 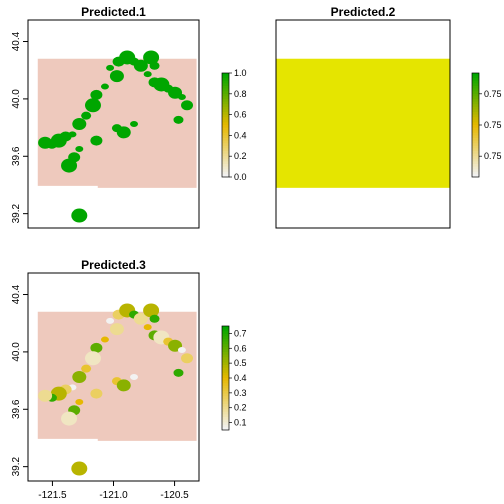 I want to click on legend-tick-label: 0.5, so click(x=240, y=363).